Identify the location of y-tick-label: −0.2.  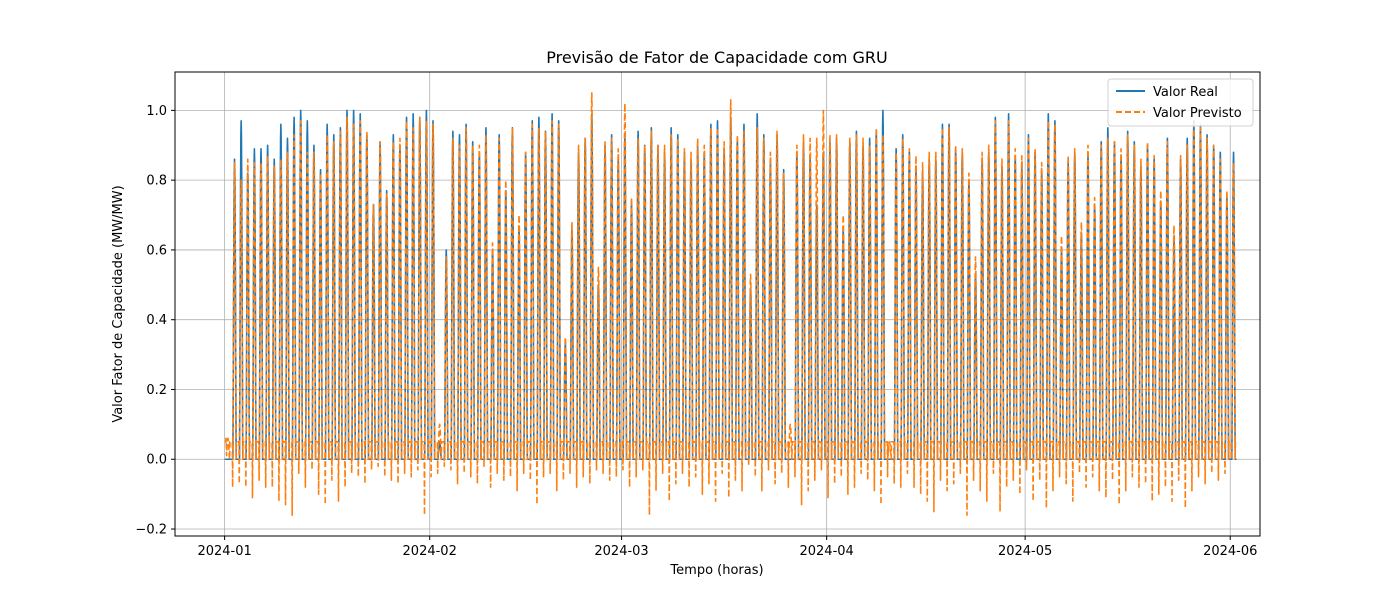
(151, 530).